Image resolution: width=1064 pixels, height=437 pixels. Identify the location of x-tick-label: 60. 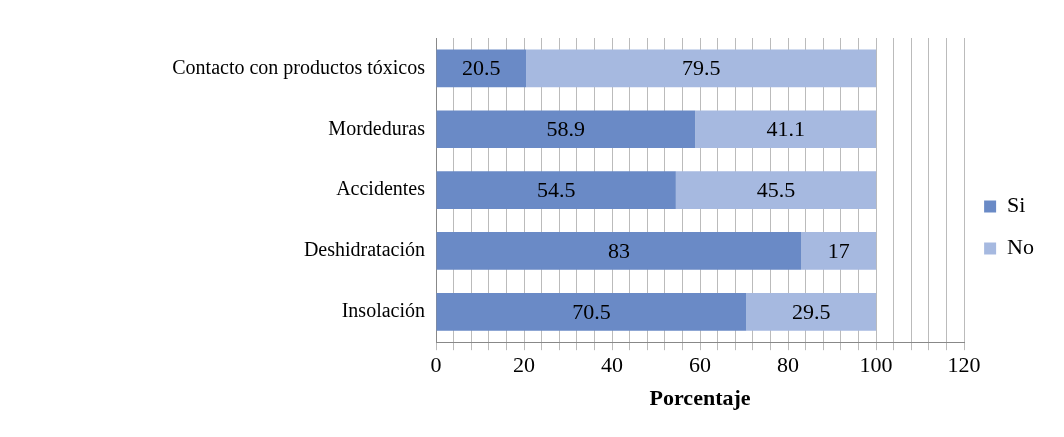
(700, 365).